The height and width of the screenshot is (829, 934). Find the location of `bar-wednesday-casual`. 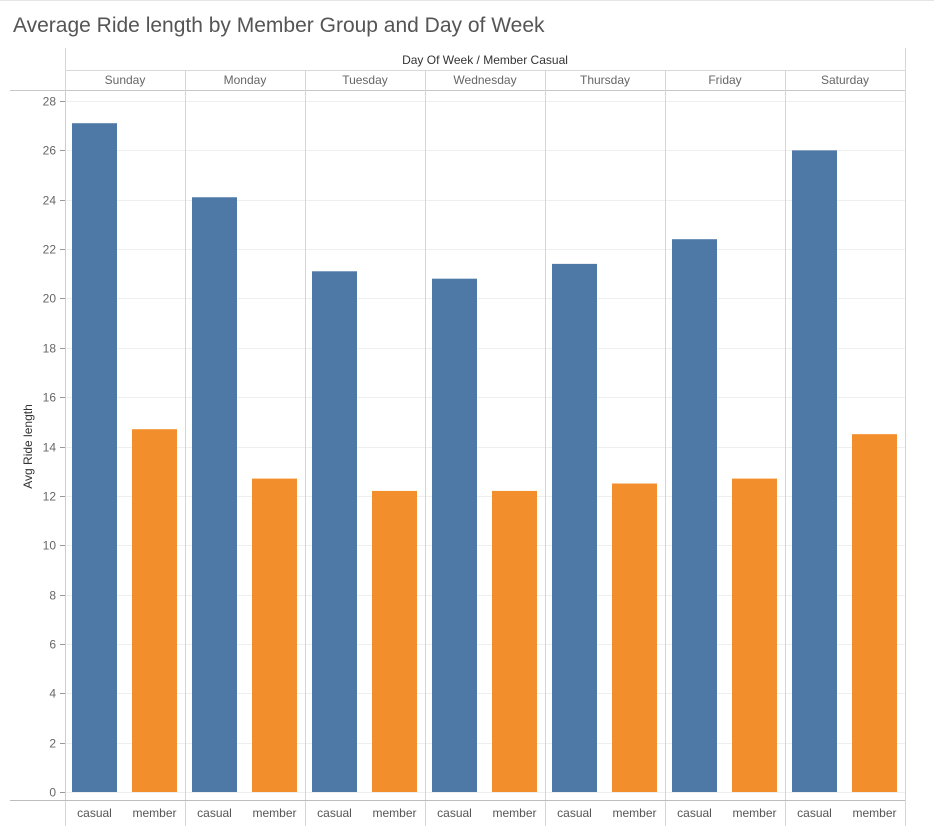

bar-wednesday-casual is located at coordinates (454, 535).